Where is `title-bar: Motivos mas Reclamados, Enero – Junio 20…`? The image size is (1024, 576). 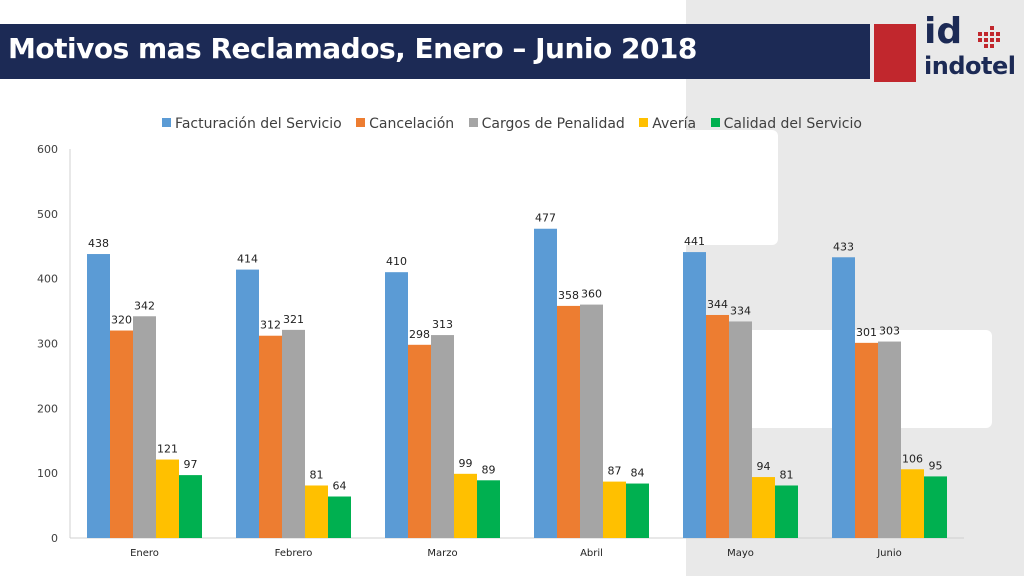
title-bar: Motivos mas Reclamados, Enero – Junio 20… is located at coordinates (435, 51).